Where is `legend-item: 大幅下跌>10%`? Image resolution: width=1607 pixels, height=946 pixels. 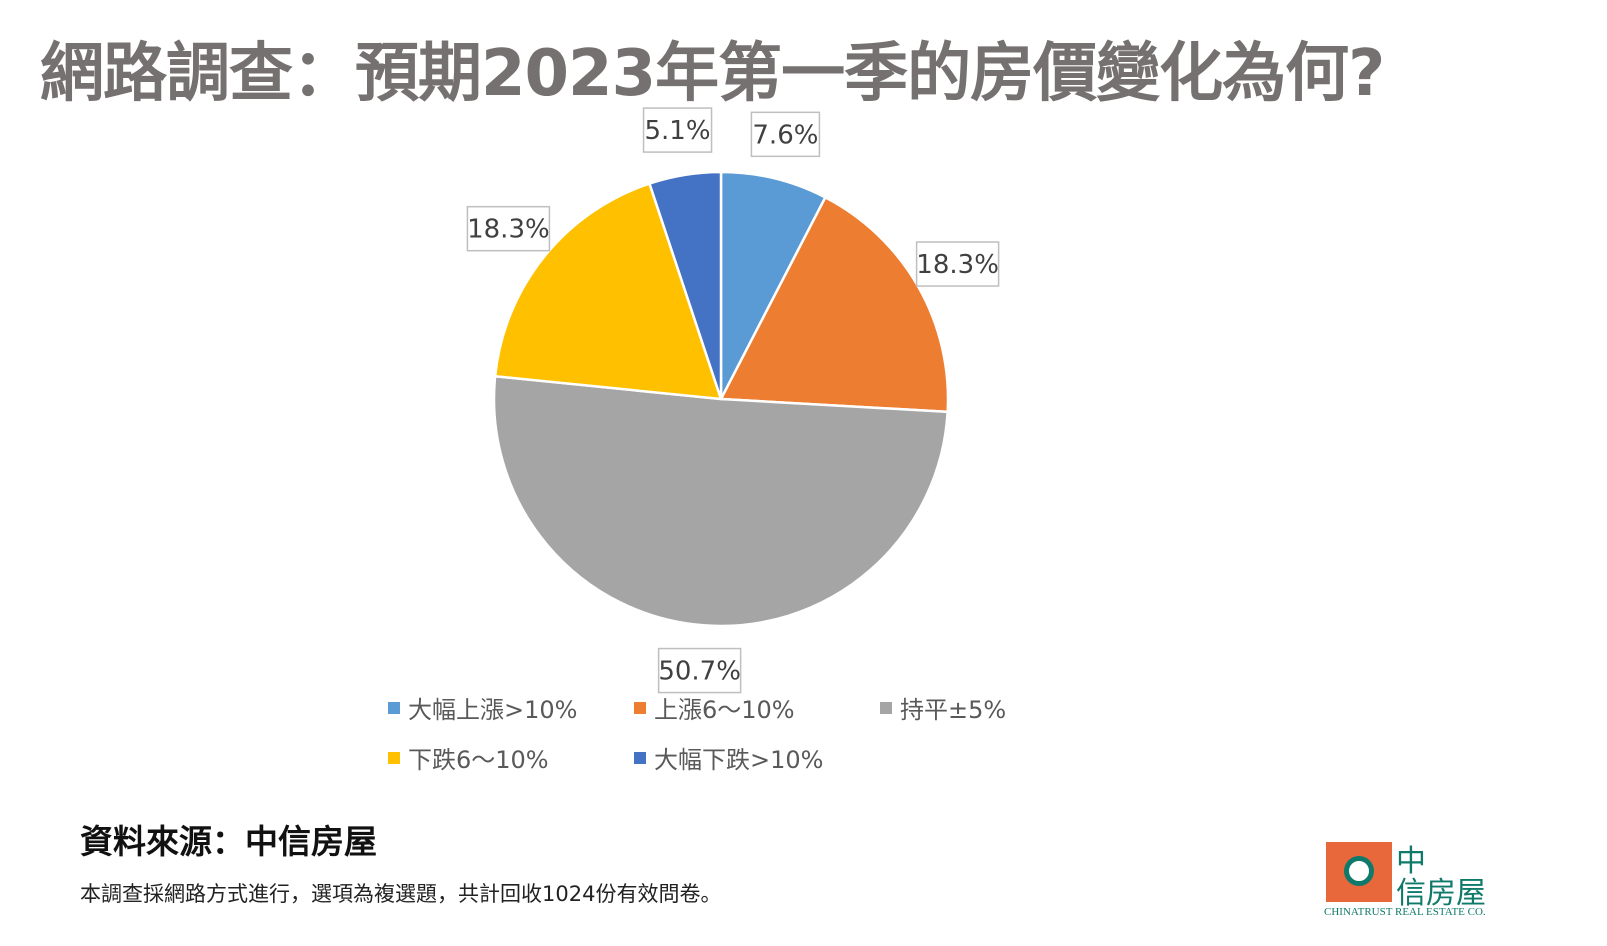 legend-item: 大幅下跌>10% is located at coordinates (728, 757).